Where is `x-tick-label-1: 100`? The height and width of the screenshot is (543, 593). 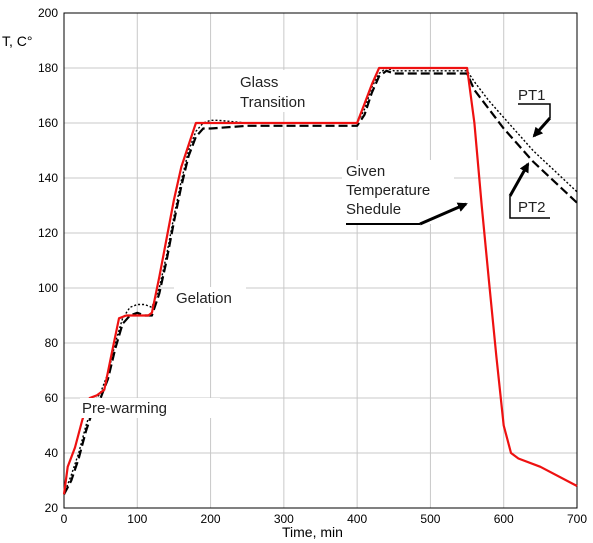
x-tick-label-1: 100 is located at coordinates (137, 519).